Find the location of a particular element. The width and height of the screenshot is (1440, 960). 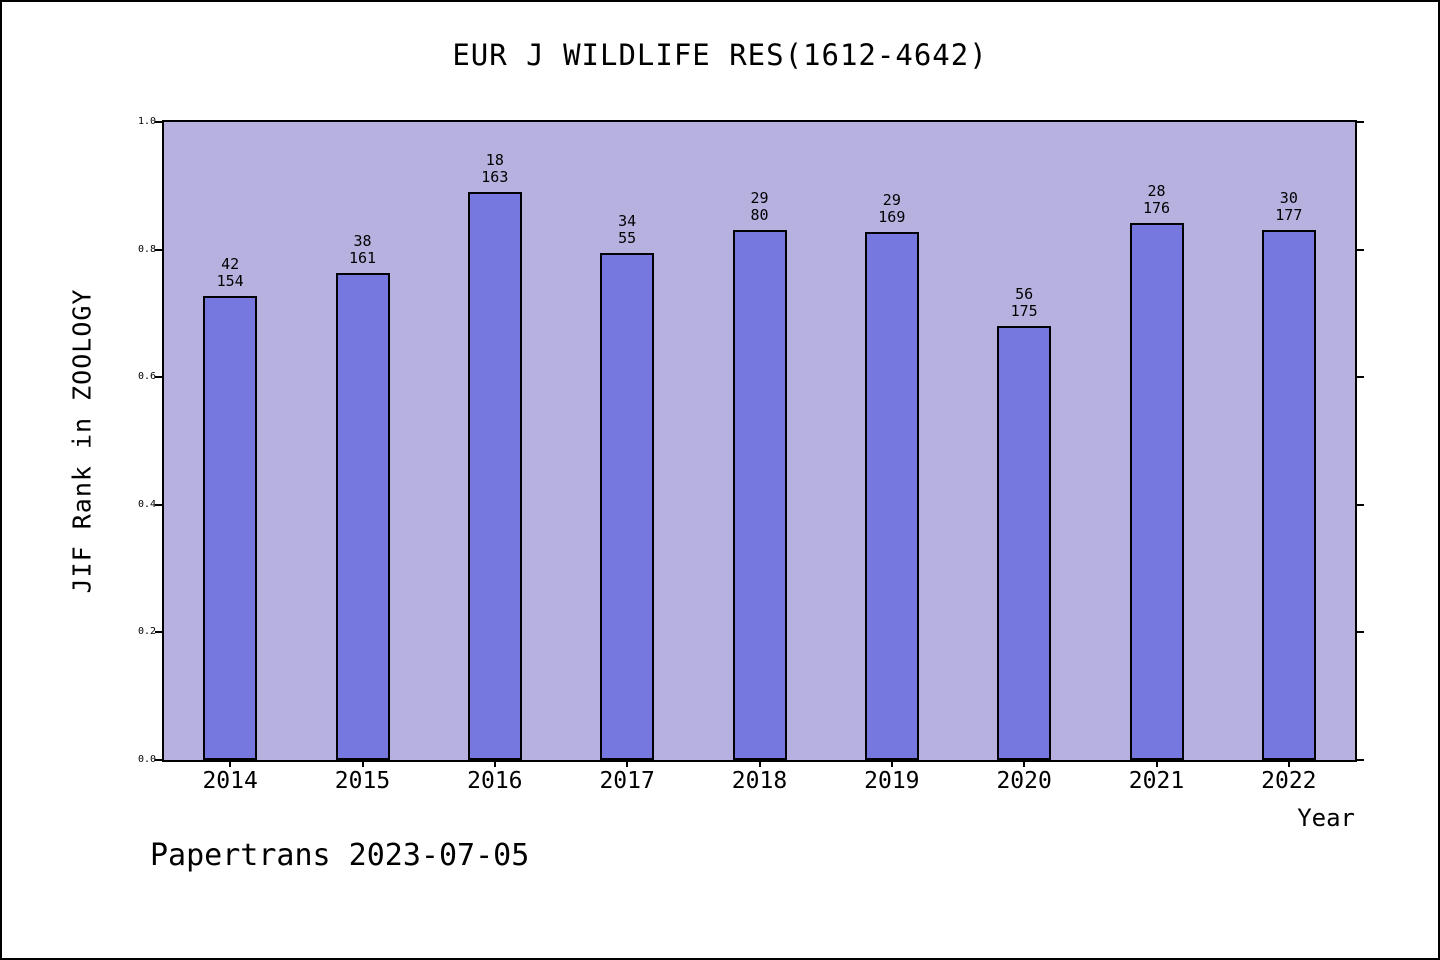

x-tick-label: 2017 is located at coordinates (627, 781).